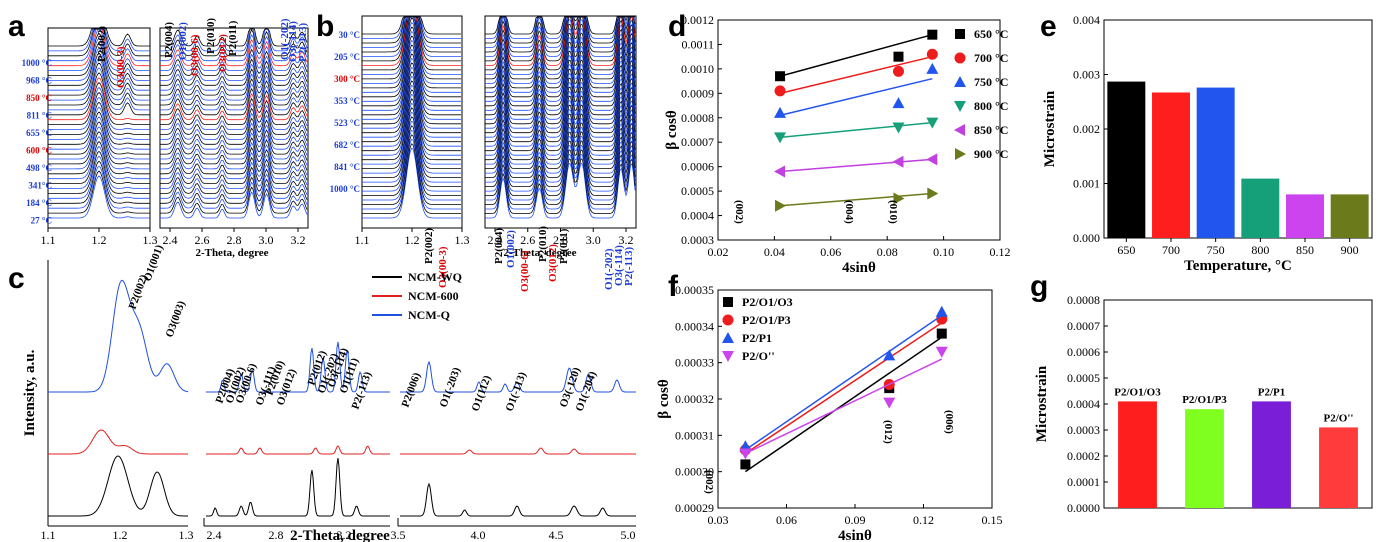 This screenshot has height=542, width=1379. What do you see at coordinates (527, 240) in the screenshot?
I see `x-tick-label: 2.6` at bounding box center [527, 240].